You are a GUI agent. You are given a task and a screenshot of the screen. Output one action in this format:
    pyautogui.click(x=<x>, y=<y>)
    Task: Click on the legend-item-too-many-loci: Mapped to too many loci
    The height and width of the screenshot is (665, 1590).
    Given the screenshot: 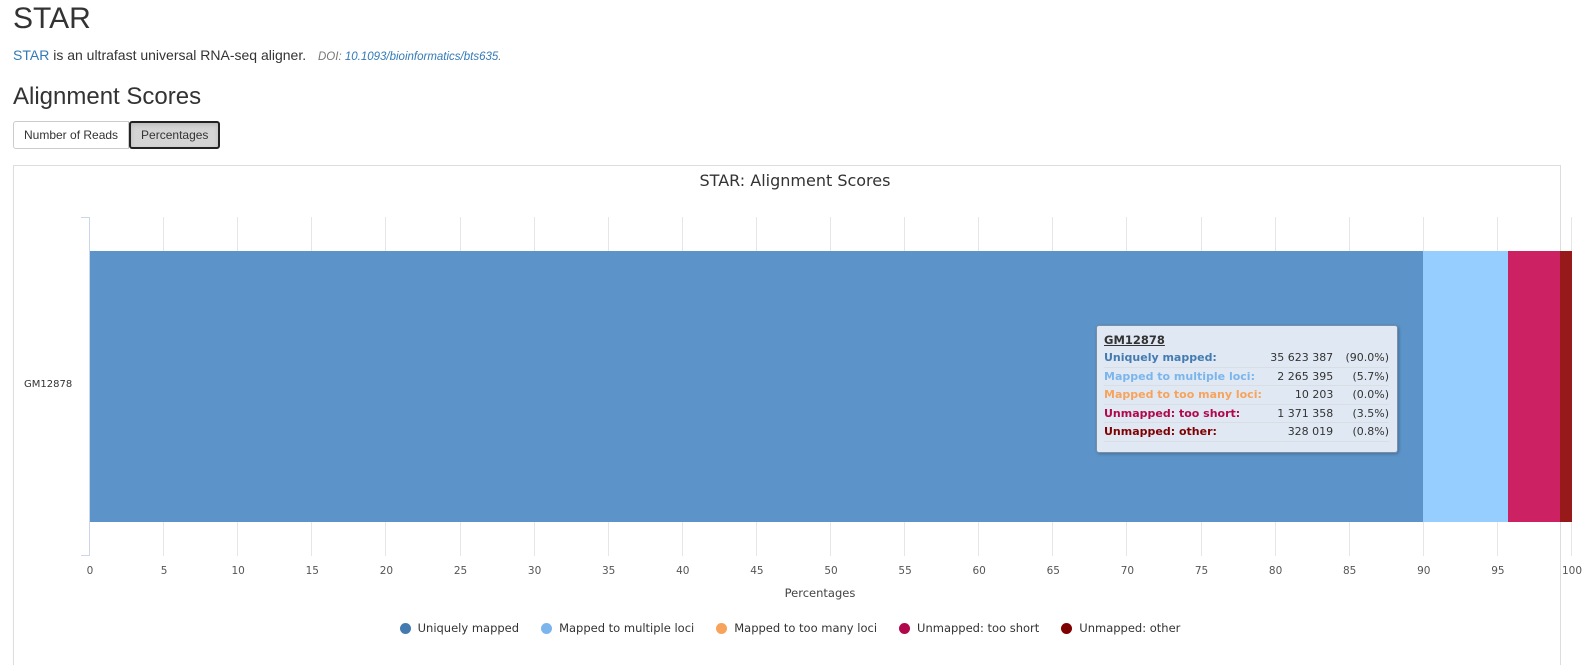 What is the action you would take?
    pyautogui.click(x=796, y=628)
    